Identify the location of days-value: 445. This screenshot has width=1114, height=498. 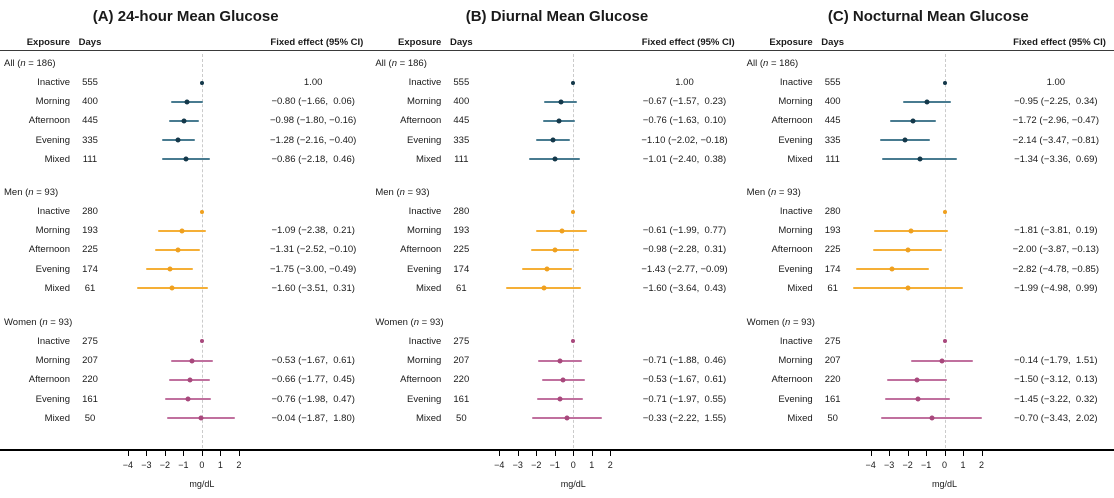
(461, 121).